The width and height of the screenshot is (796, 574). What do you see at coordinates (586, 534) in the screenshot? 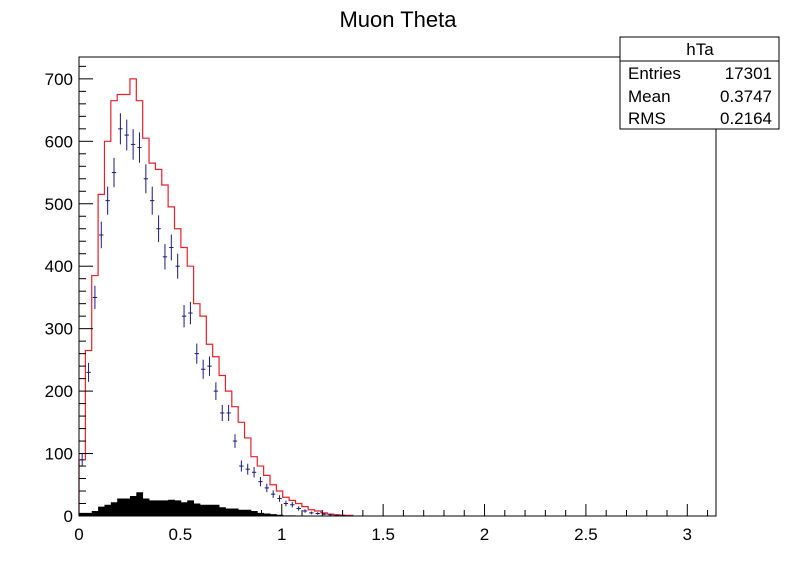
I see `x-tick-label: 2.5` at bounding box center [586, 534].